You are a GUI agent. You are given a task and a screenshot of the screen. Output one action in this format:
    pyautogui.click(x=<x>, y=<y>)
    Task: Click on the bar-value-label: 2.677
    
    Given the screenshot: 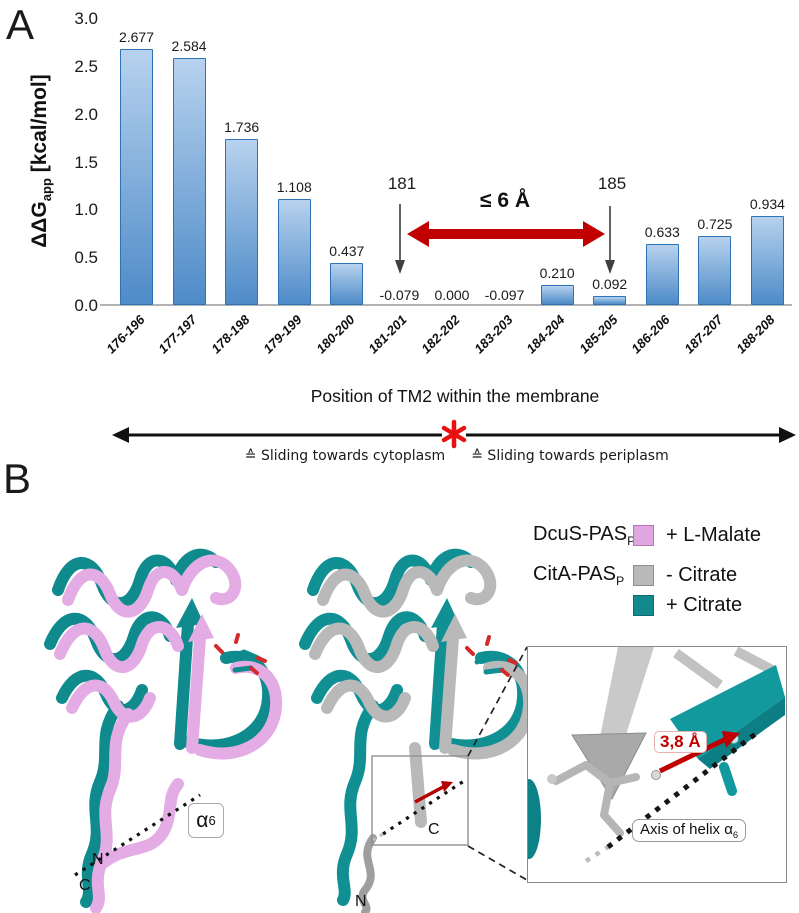 What is the action you would take?
    pyautogui.click(x=136, y=36)
    